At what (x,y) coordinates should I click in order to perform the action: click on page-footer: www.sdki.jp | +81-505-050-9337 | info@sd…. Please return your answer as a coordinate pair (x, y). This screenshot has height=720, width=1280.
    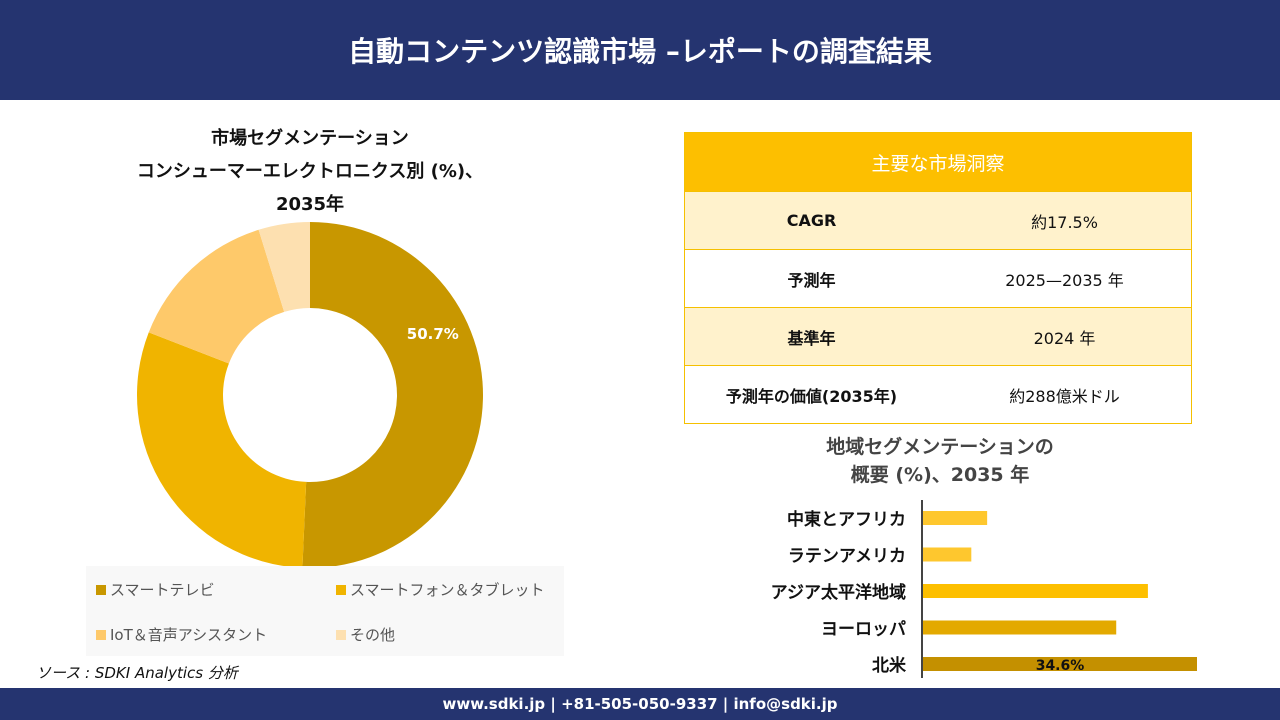
    Looking at the image, I should click on (640, 704).